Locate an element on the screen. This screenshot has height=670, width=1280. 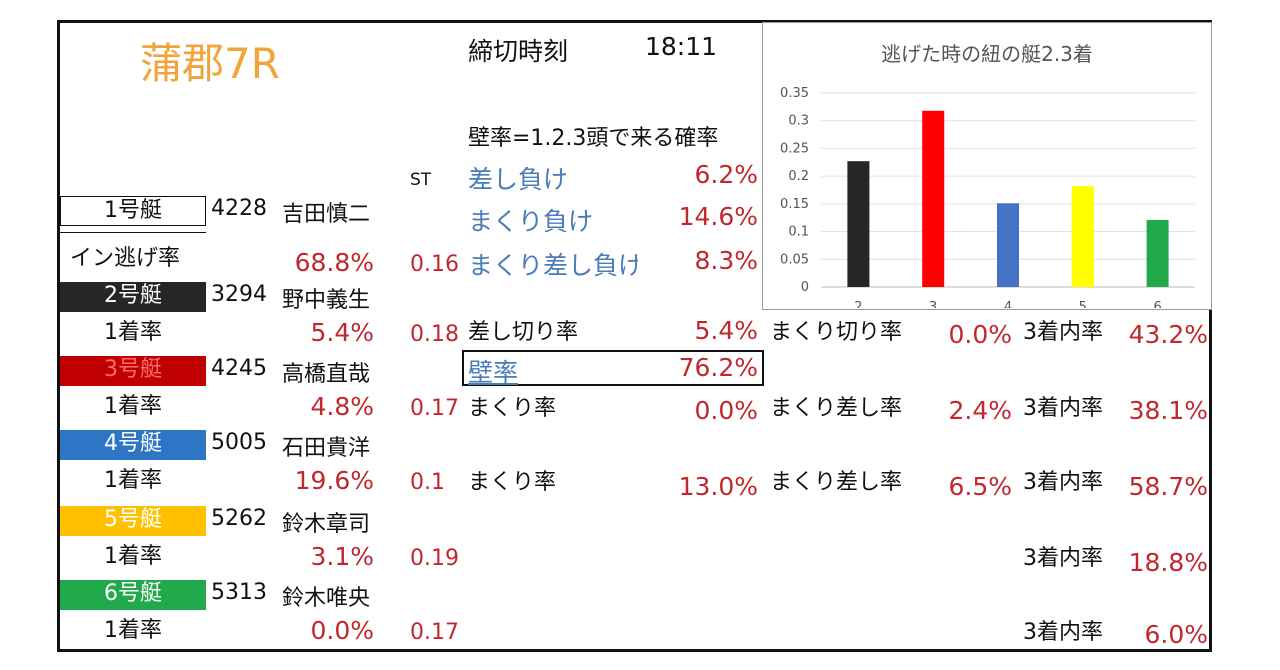
boat6-top3-value: 6.0% is located at coordinates (1176, 634).